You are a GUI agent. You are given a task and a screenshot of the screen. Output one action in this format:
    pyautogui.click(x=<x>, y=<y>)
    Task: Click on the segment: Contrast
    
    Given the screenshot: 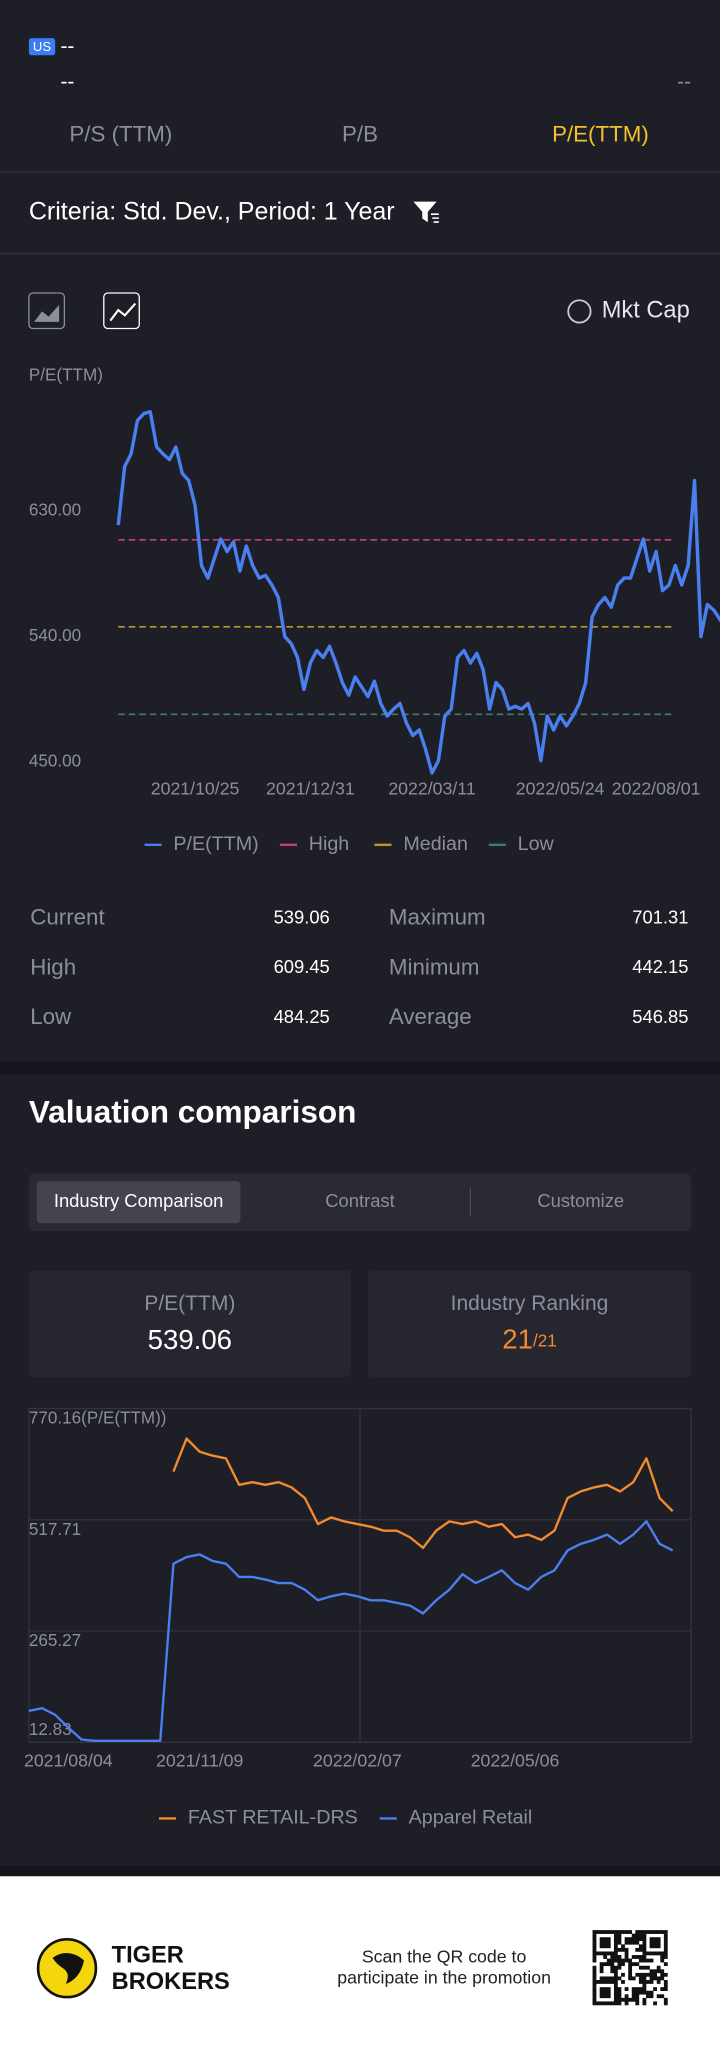 What is the action you would take?
    pyautogui.click(x=359, y=1200)
    